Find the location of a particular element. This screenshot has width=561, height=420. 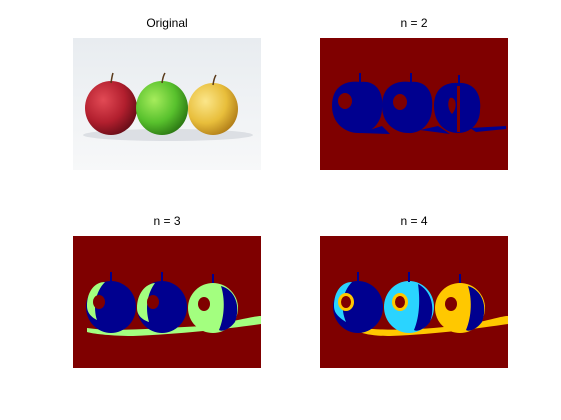

green-apple is located at coordinates (162, 103).